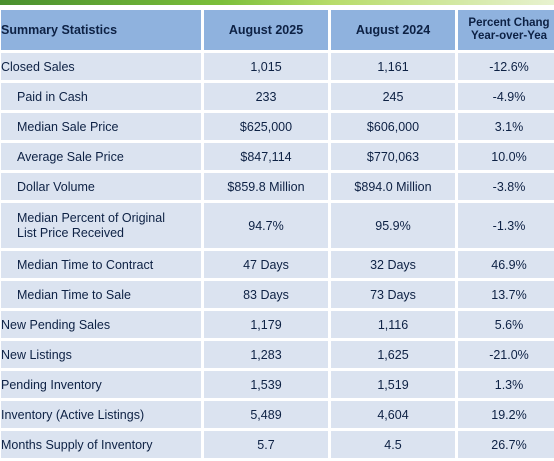  Describe the element at coordinates (101, 186) in the screenshot. I see `row-label: Dollar Volume` at that location.